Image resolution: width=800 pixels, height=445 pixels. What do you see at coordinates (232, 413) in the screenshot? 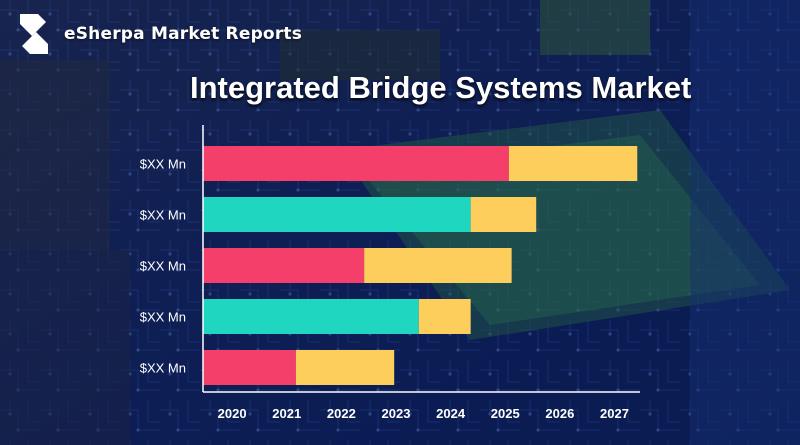
I see `x-tick-label: 2020` at bounding box center [232, 413].